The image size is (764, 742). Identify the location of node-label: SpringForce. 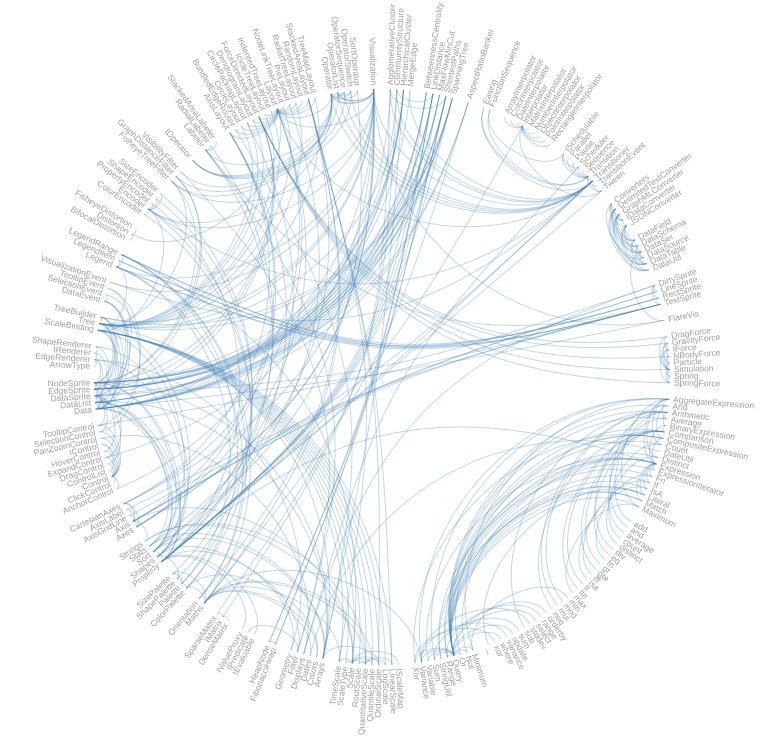
(697, 382).